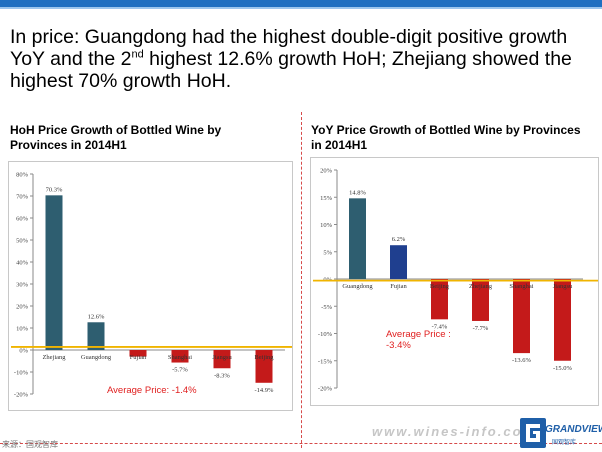 The width and height of the screenshot is (602, 452). Describe the element at coordinates (265, 390) in the screenshot. I see `data-label-beijing: -14.9%` at that location.